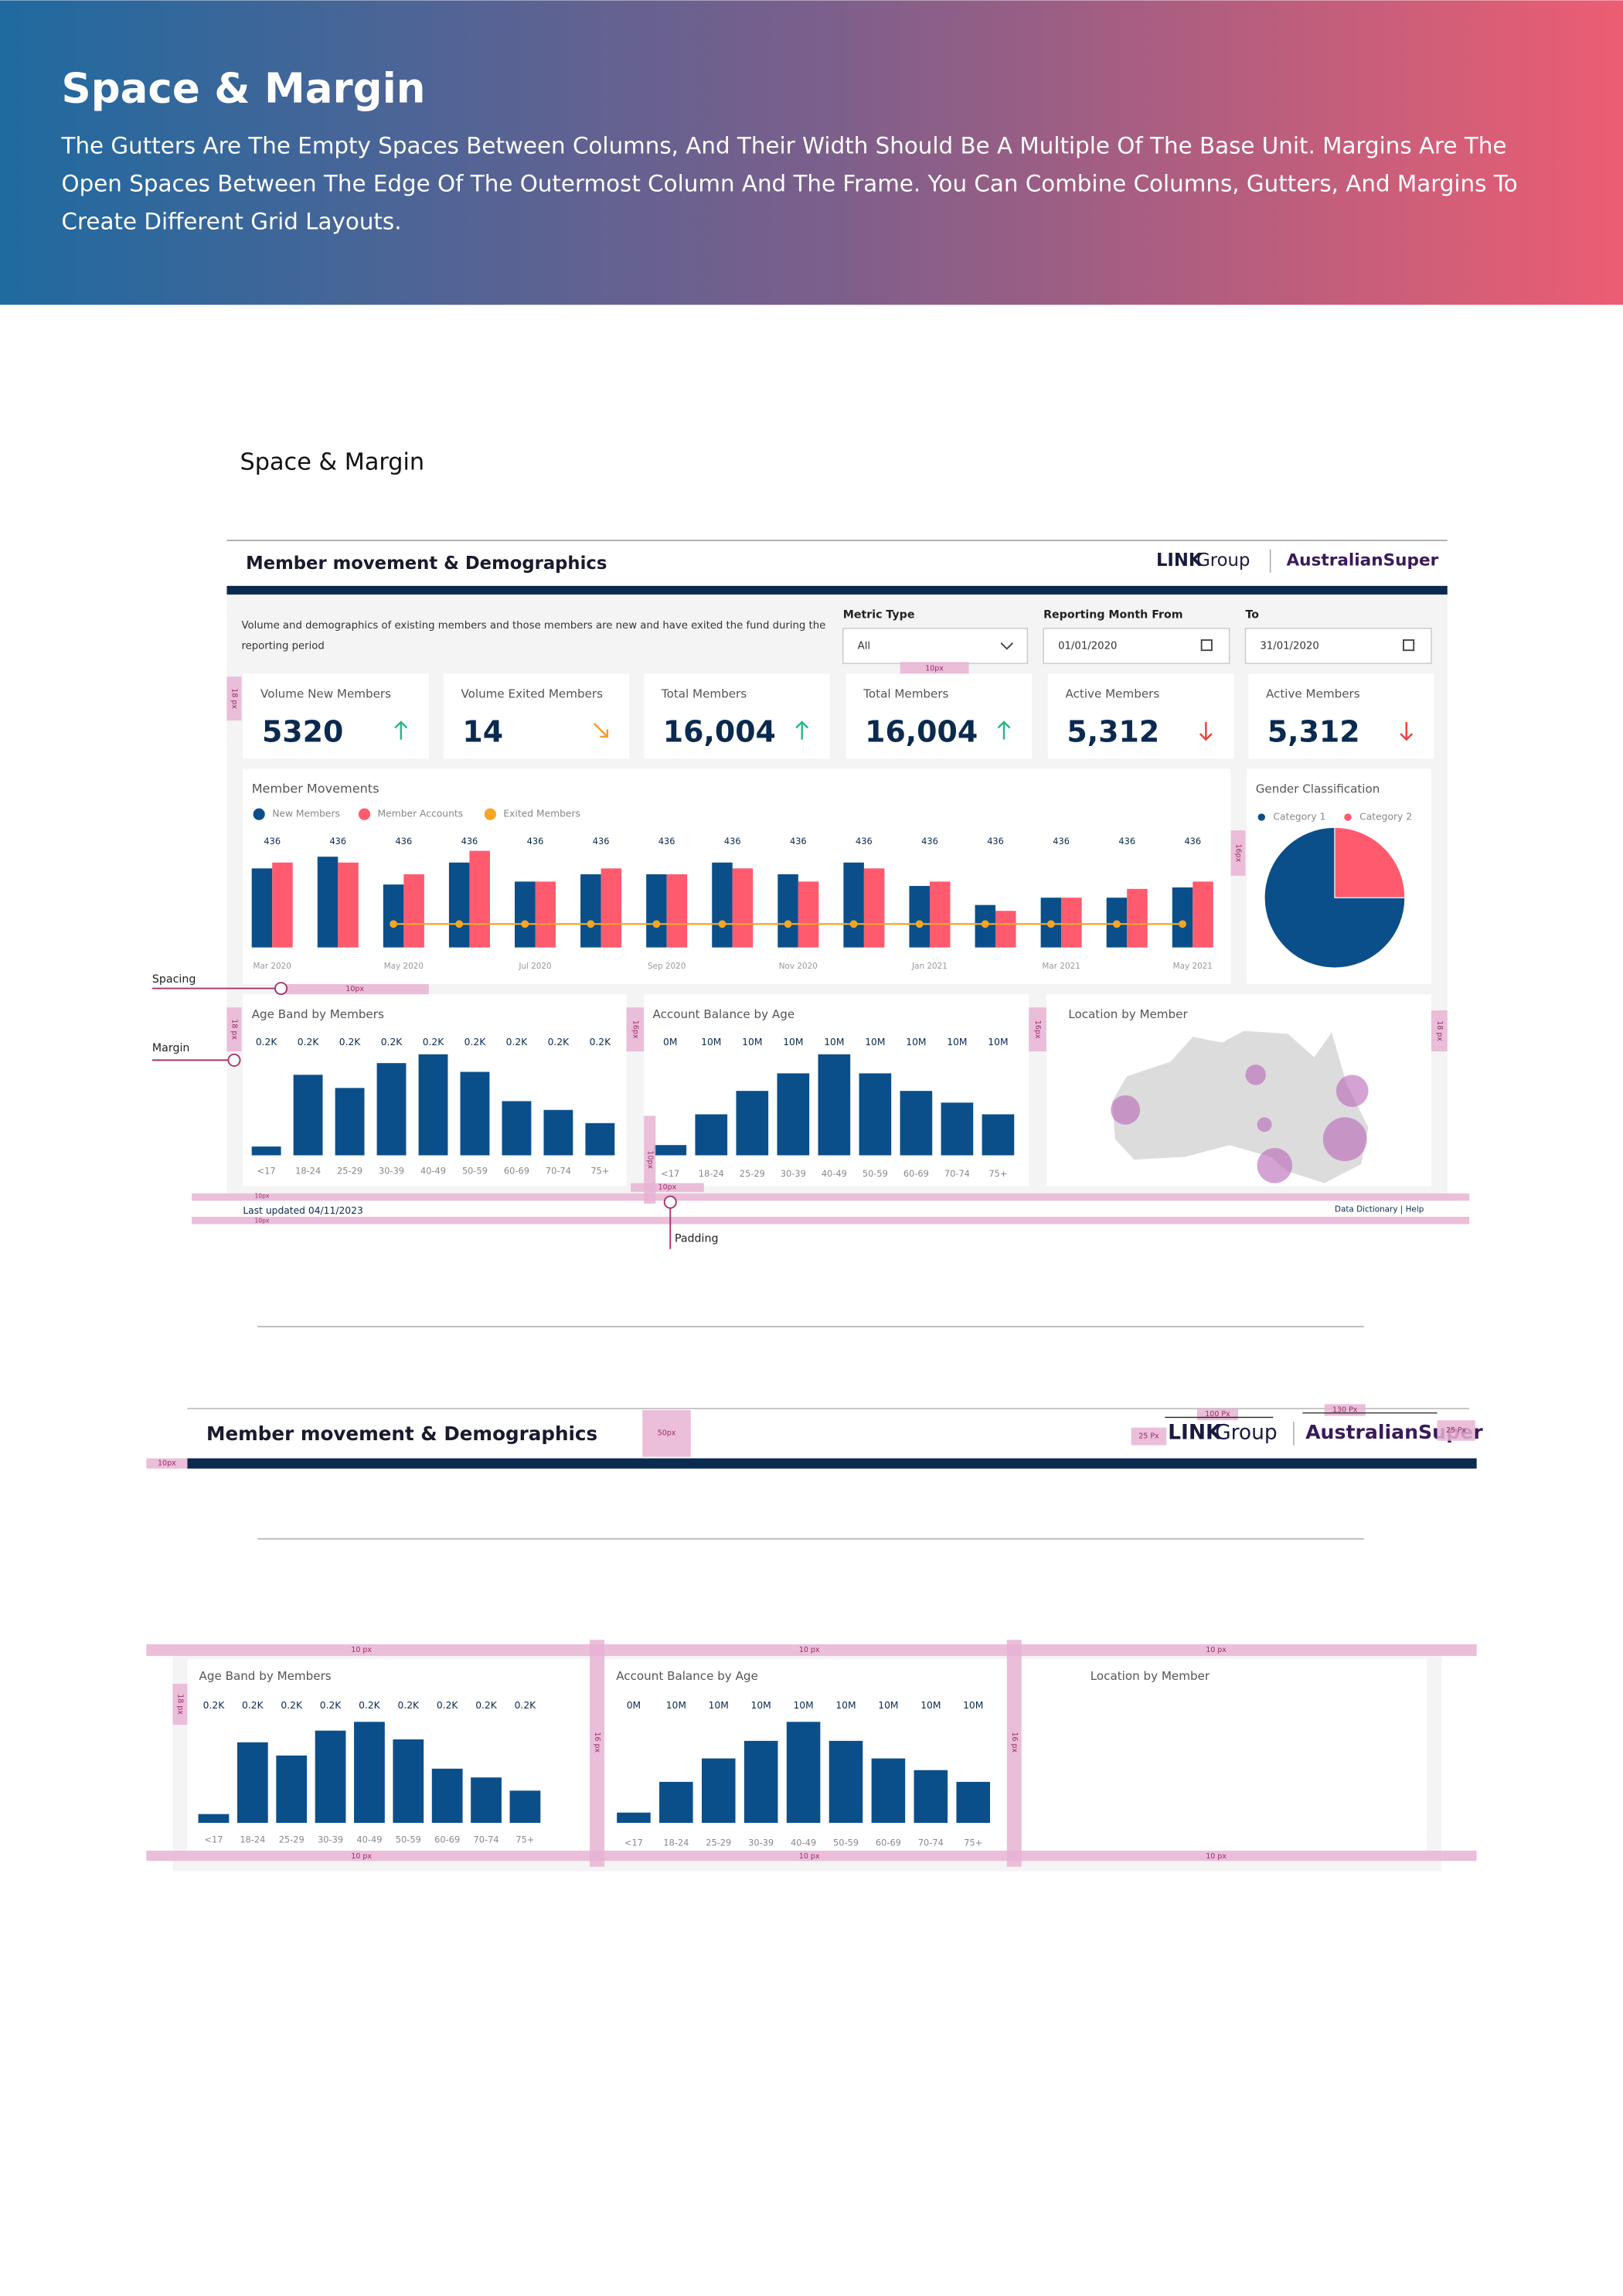 The width and height of the screenshot is (1623, 2296). Describe the element at coordinates (475, 1170) in the screenshot. I see `label: 50-59` at that location.